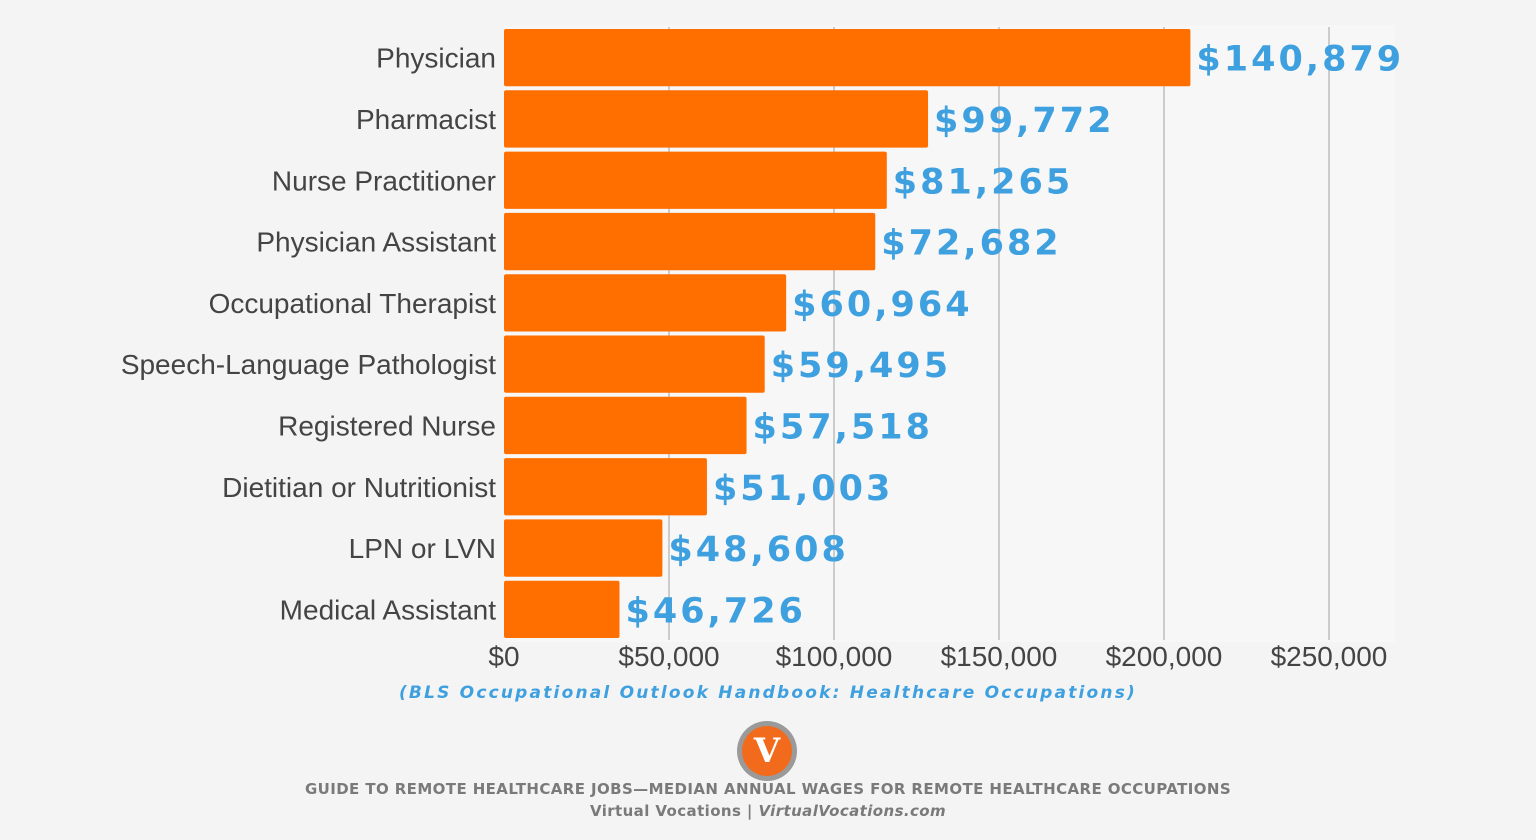 This screenshot has width=1536, height=840. What do you see at coordinates (999, 656) in the screenshot?
I see `x-tick-label: $150,000` at bounding box center [999, 656].